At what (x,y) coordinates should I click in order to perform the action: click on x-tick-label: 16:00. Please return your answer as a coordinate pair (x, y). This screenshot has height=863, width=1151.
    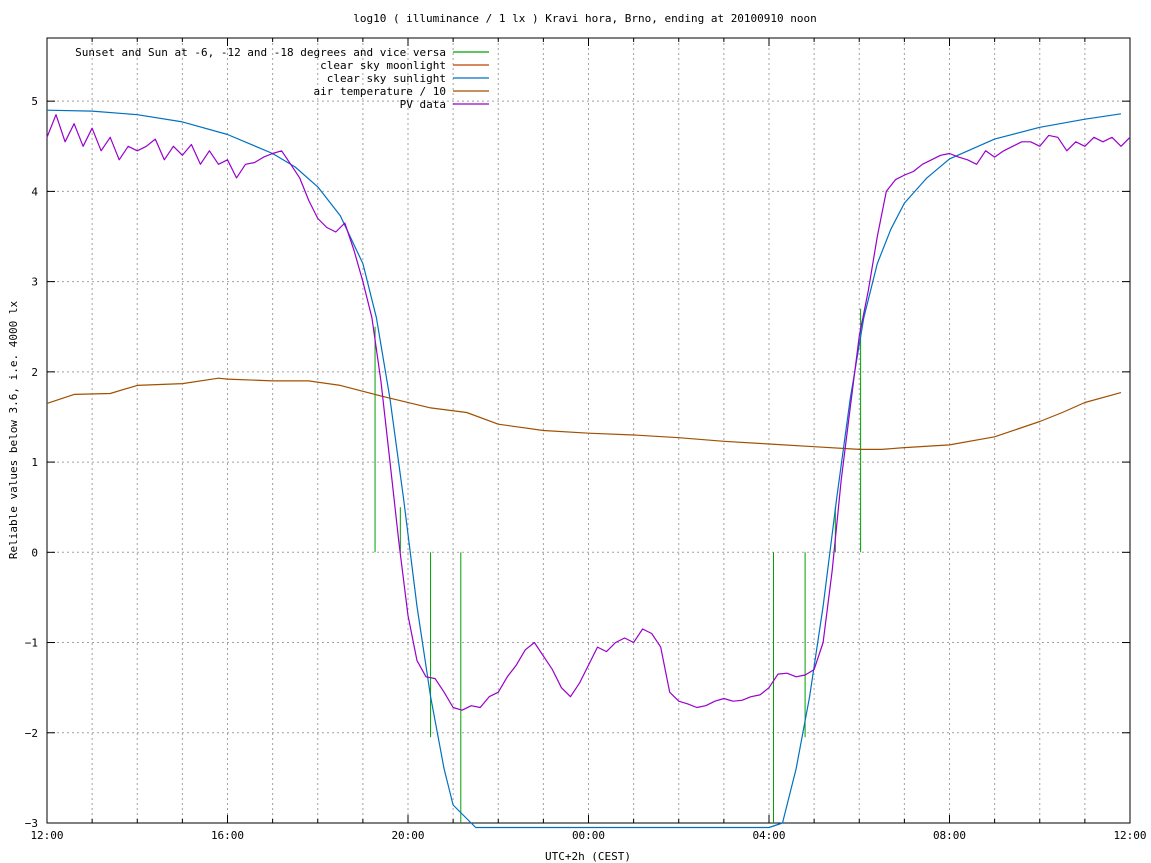
    Looking at the image, I should click on (227, 835).